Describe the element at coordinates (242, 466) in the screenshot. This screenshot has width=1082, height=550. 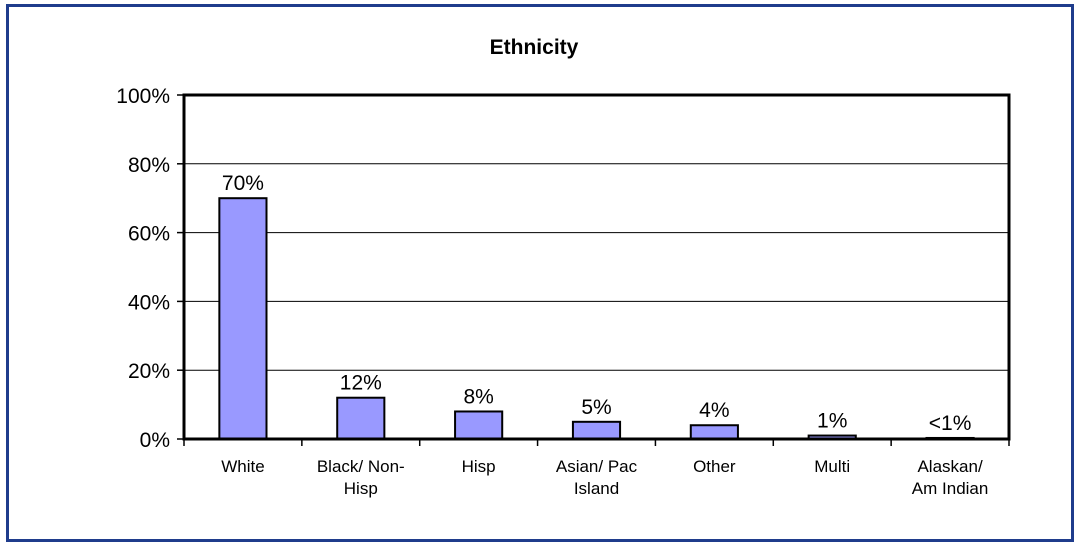
I see `category-label: White` at that location.